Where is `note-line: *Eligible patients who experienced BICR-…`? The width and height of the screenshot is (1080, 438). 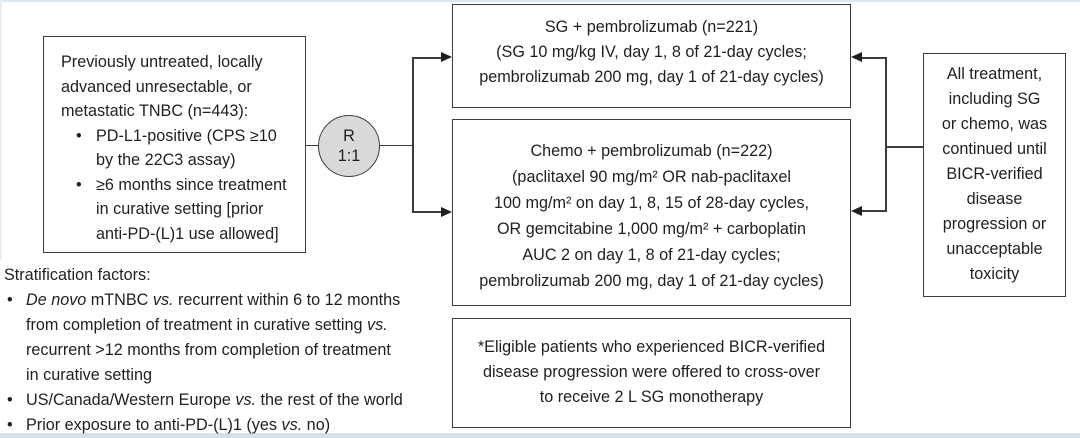
note-line: *Eligible patients who experienced BICR-… is located at coordinates (651, 347).